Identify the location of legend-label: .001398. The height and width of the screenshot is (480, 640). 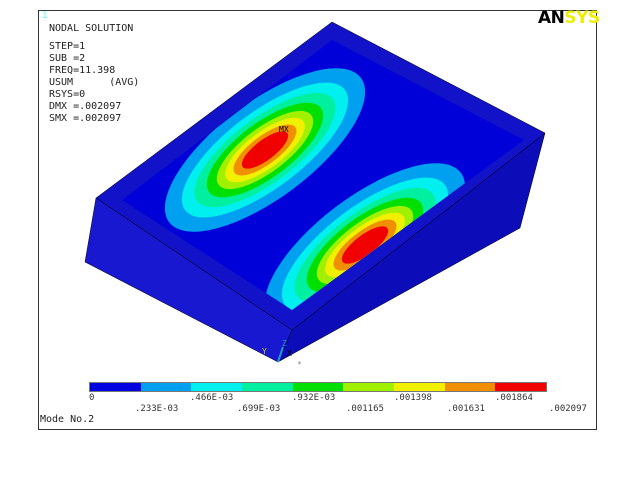
(413, 398).